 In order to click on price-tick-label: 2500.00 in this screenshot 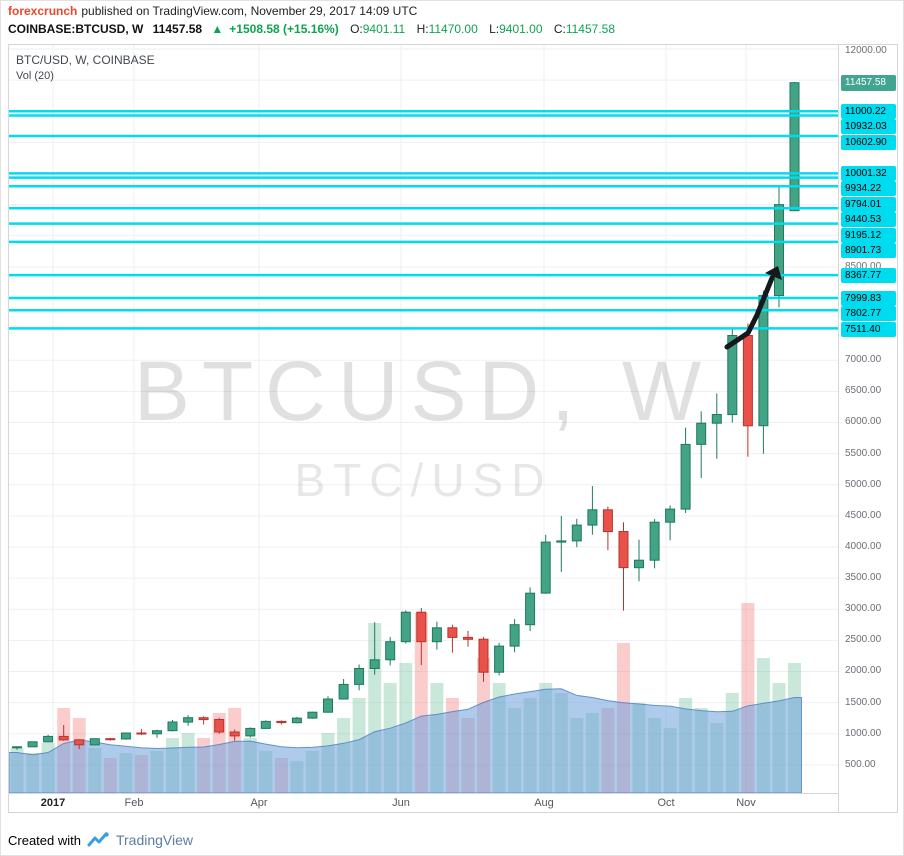, I will do `click(863, 640)`.